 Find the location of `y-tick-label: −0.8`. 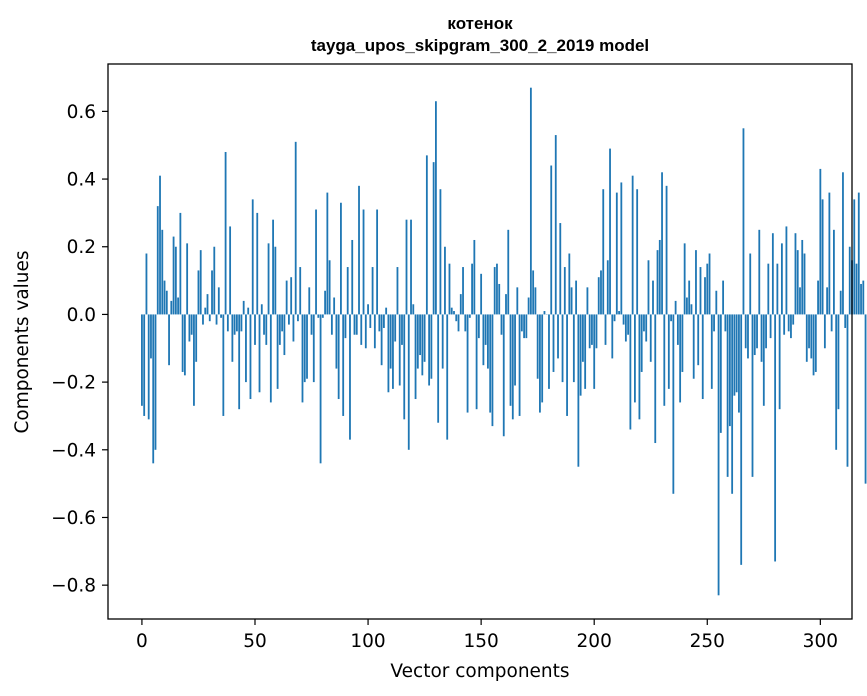

y-tick-label: −0.8 is located at coordinates (73, 586).